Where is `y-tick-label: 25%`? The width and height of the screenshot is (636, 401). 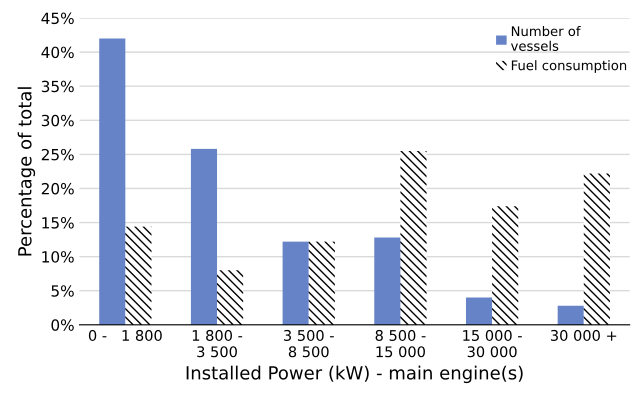
y-tick-label: 25% is located at coordinates (58, 154).